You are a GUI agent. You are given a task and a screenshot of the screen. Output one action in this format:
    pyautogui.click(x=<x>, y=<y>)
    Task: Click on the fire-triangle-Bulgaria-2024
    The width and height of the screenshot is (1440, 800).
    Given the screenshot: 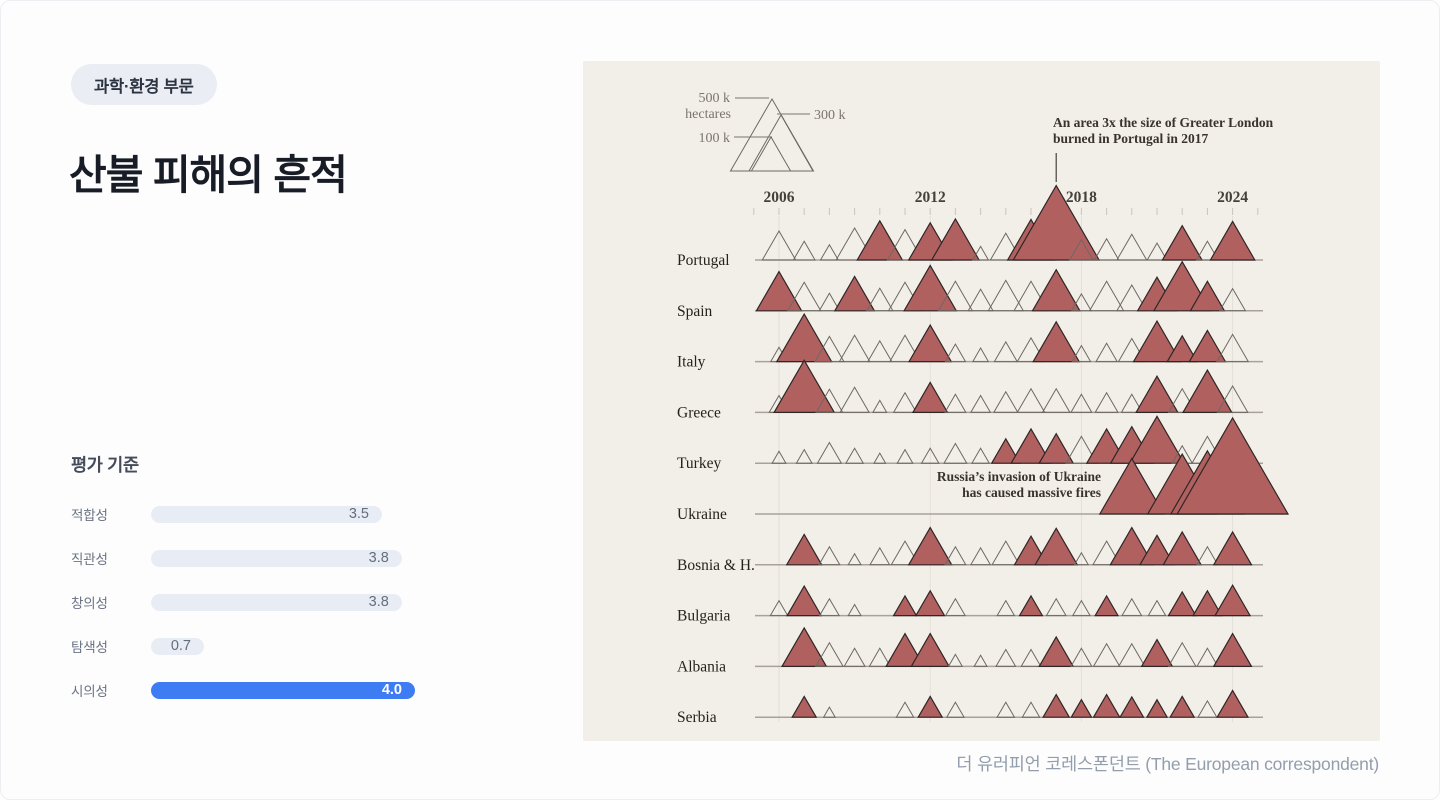 What is the action you would take?
    pyautogui.click(x=1233, y=600)
    